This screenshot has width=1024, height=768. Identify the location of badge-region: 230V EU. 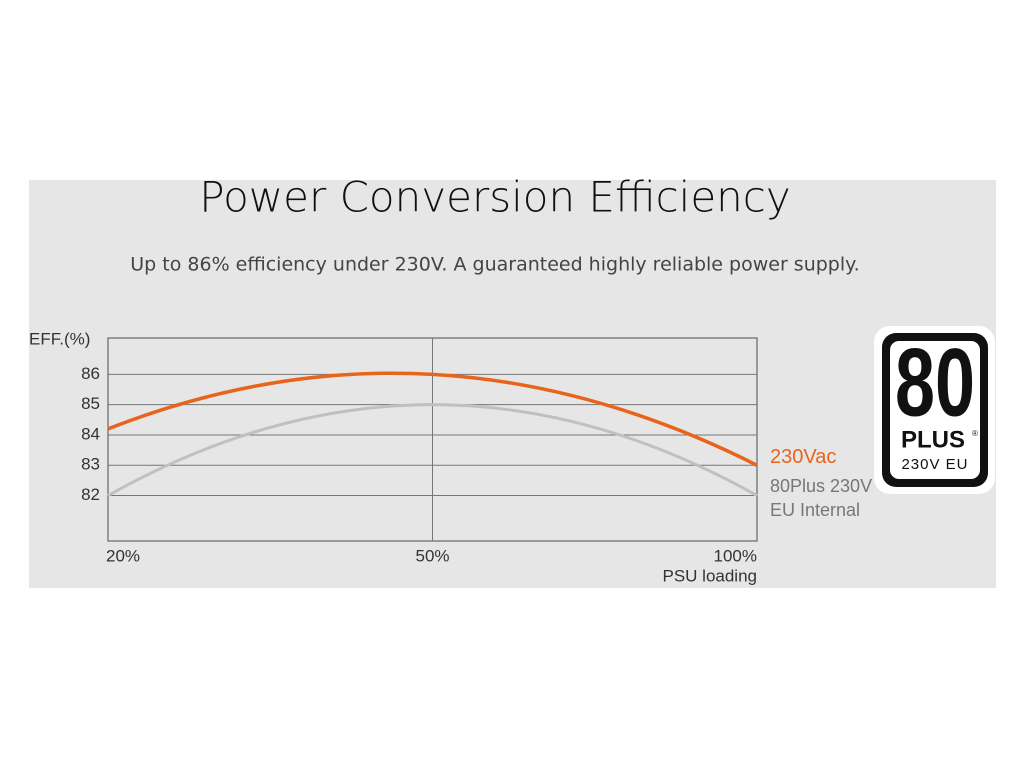
(934, 464).